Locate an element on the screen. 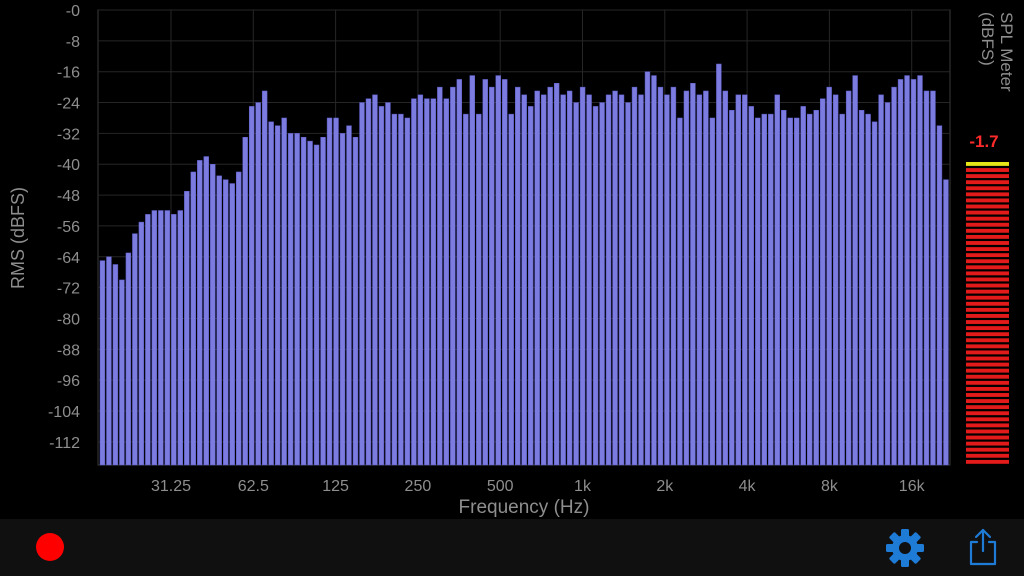 The image size is (1024, 576). x-tick-label: 500 is located at coordinates (500, 486).